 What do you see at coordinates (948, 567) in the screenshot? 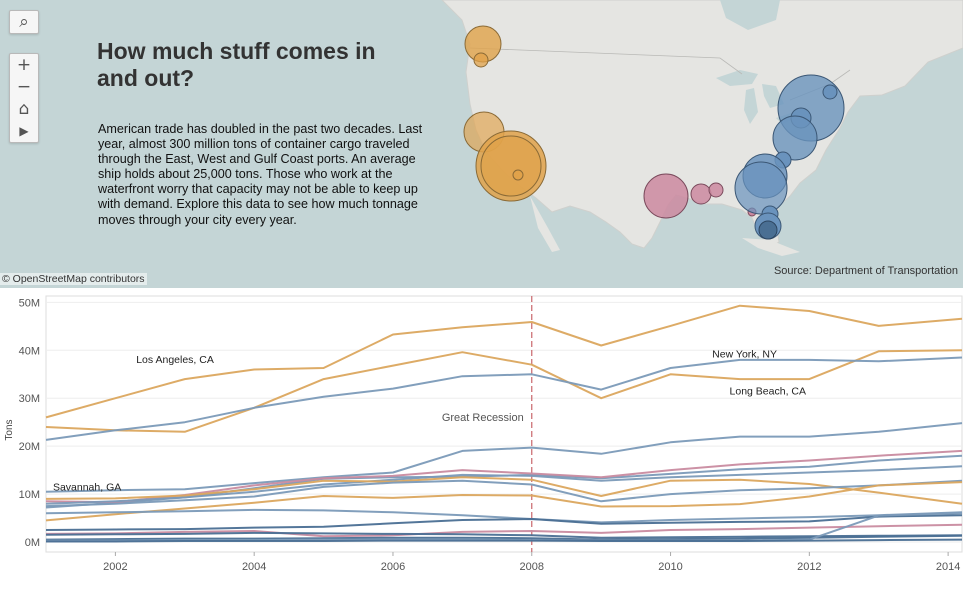
I see `x-tick-label: 2014` at bounding box center [948, 567].